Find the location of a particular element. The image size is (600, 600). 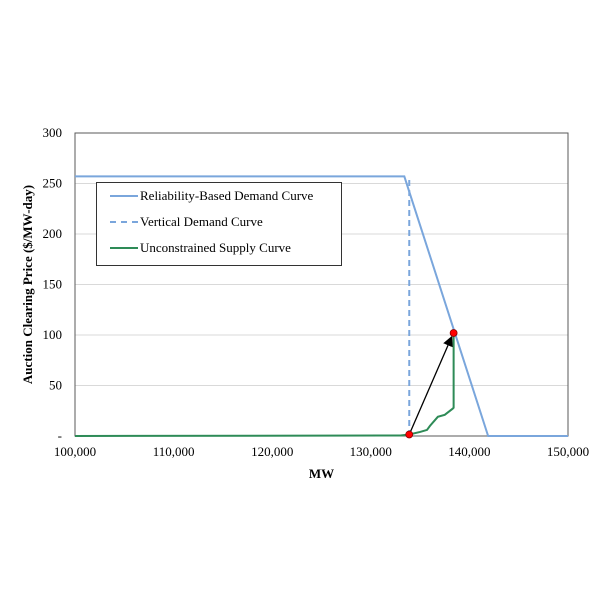

legend-item: Vertical Demand Curve is located at coordinates (219, 222).